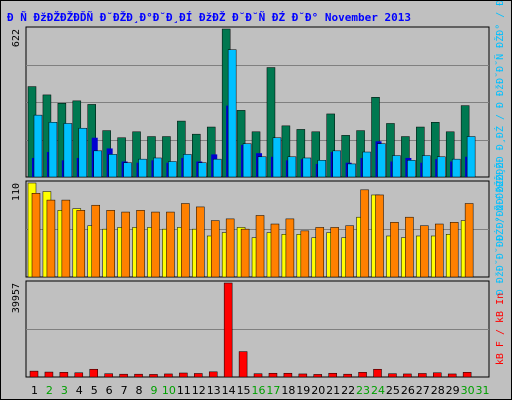  What do you see at coordinates (64, 390) in the screenshot?
I see `x-tick-label: 3` at bounding box center [64, 390].